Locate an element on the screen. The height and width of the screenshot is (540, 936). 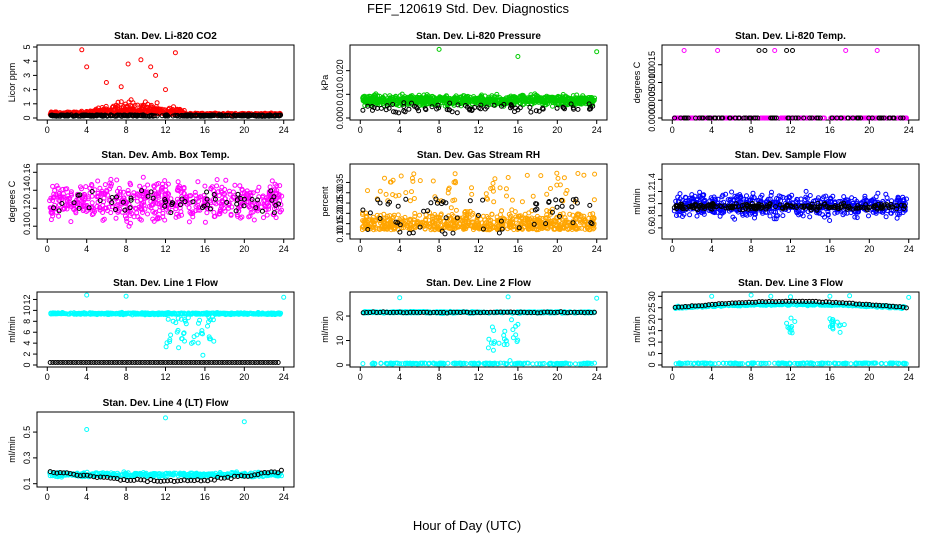
x-tick-label: 16 is located at coordinates (205, 249).